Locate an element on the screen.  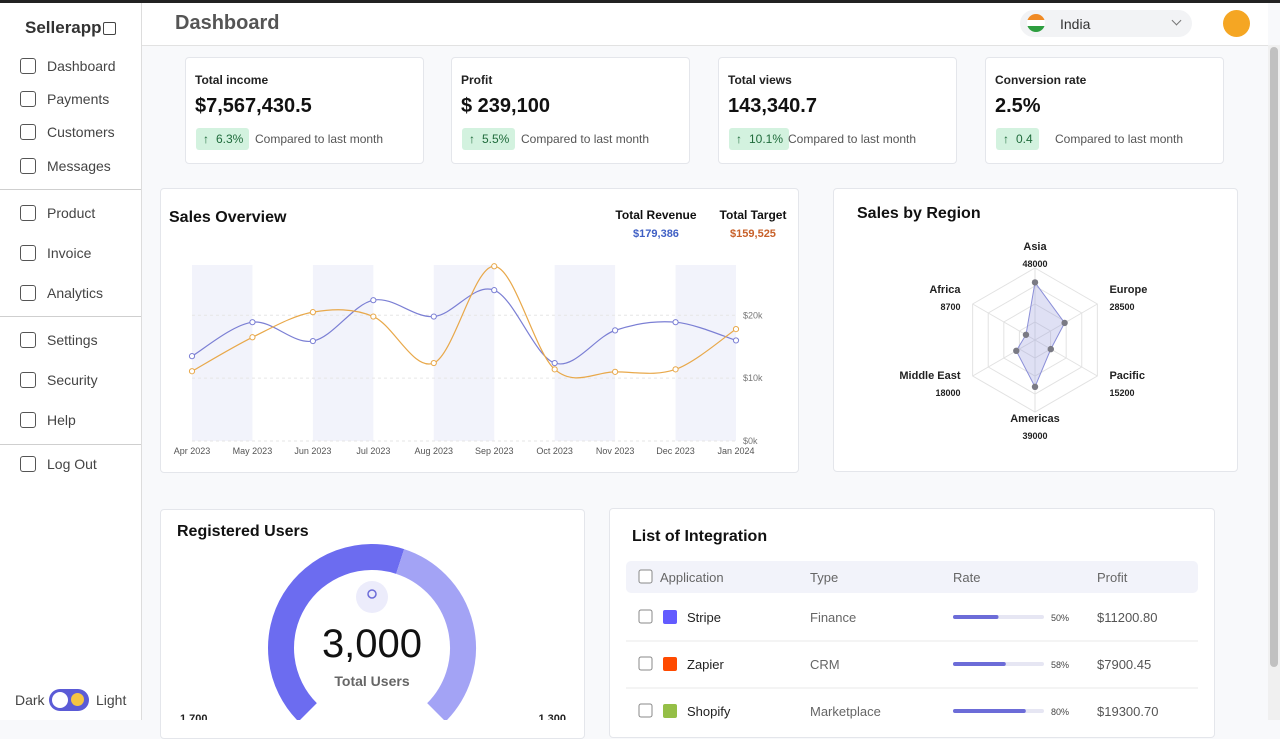
change-value: 0.4 is located at coordinates (1024, 139).